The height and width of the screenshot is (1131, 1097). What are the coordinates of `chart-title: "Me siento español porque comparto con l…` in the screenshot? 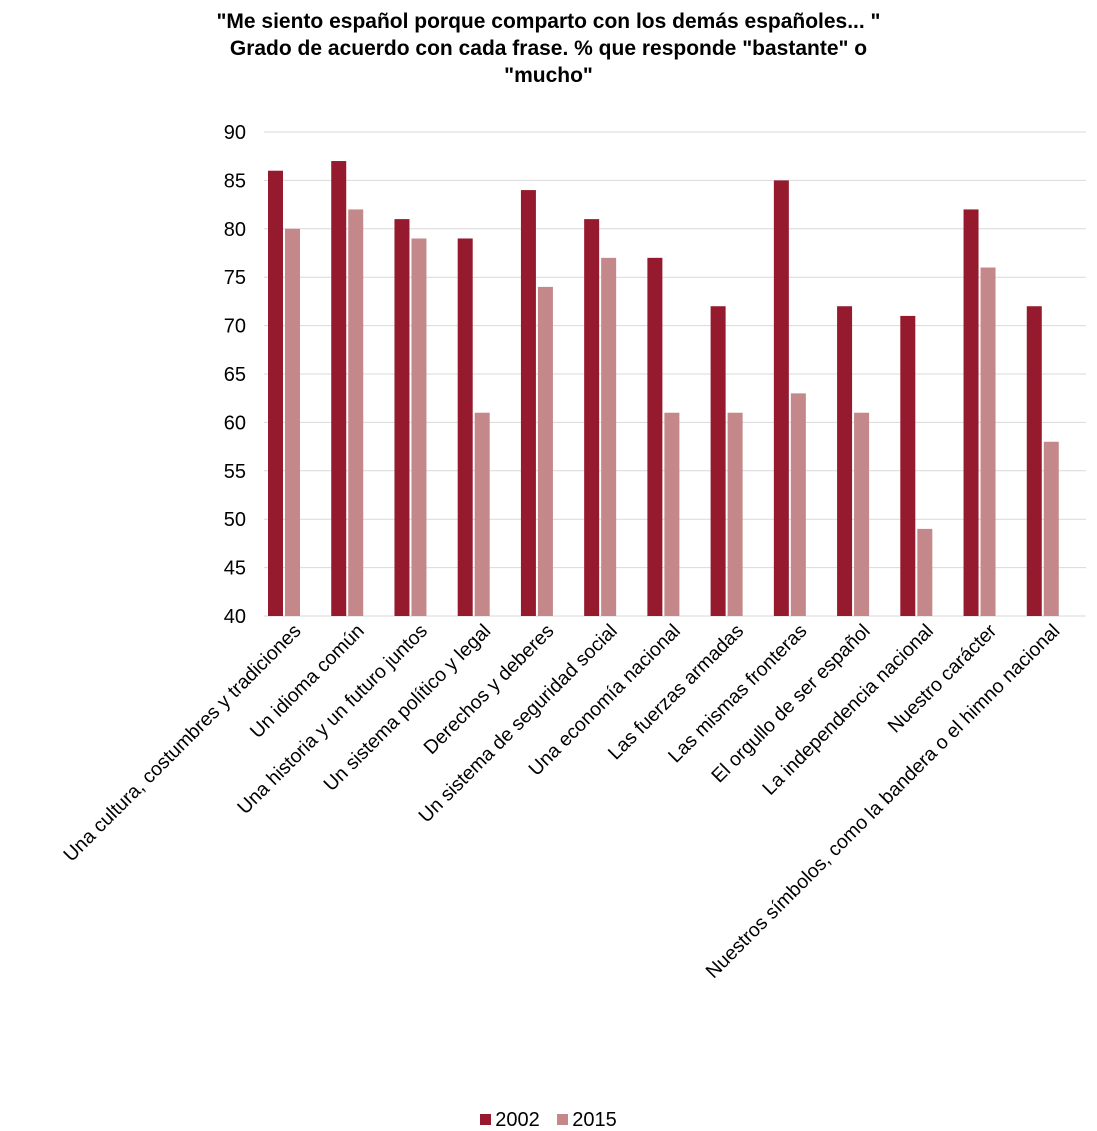 It's located at (548, 48).